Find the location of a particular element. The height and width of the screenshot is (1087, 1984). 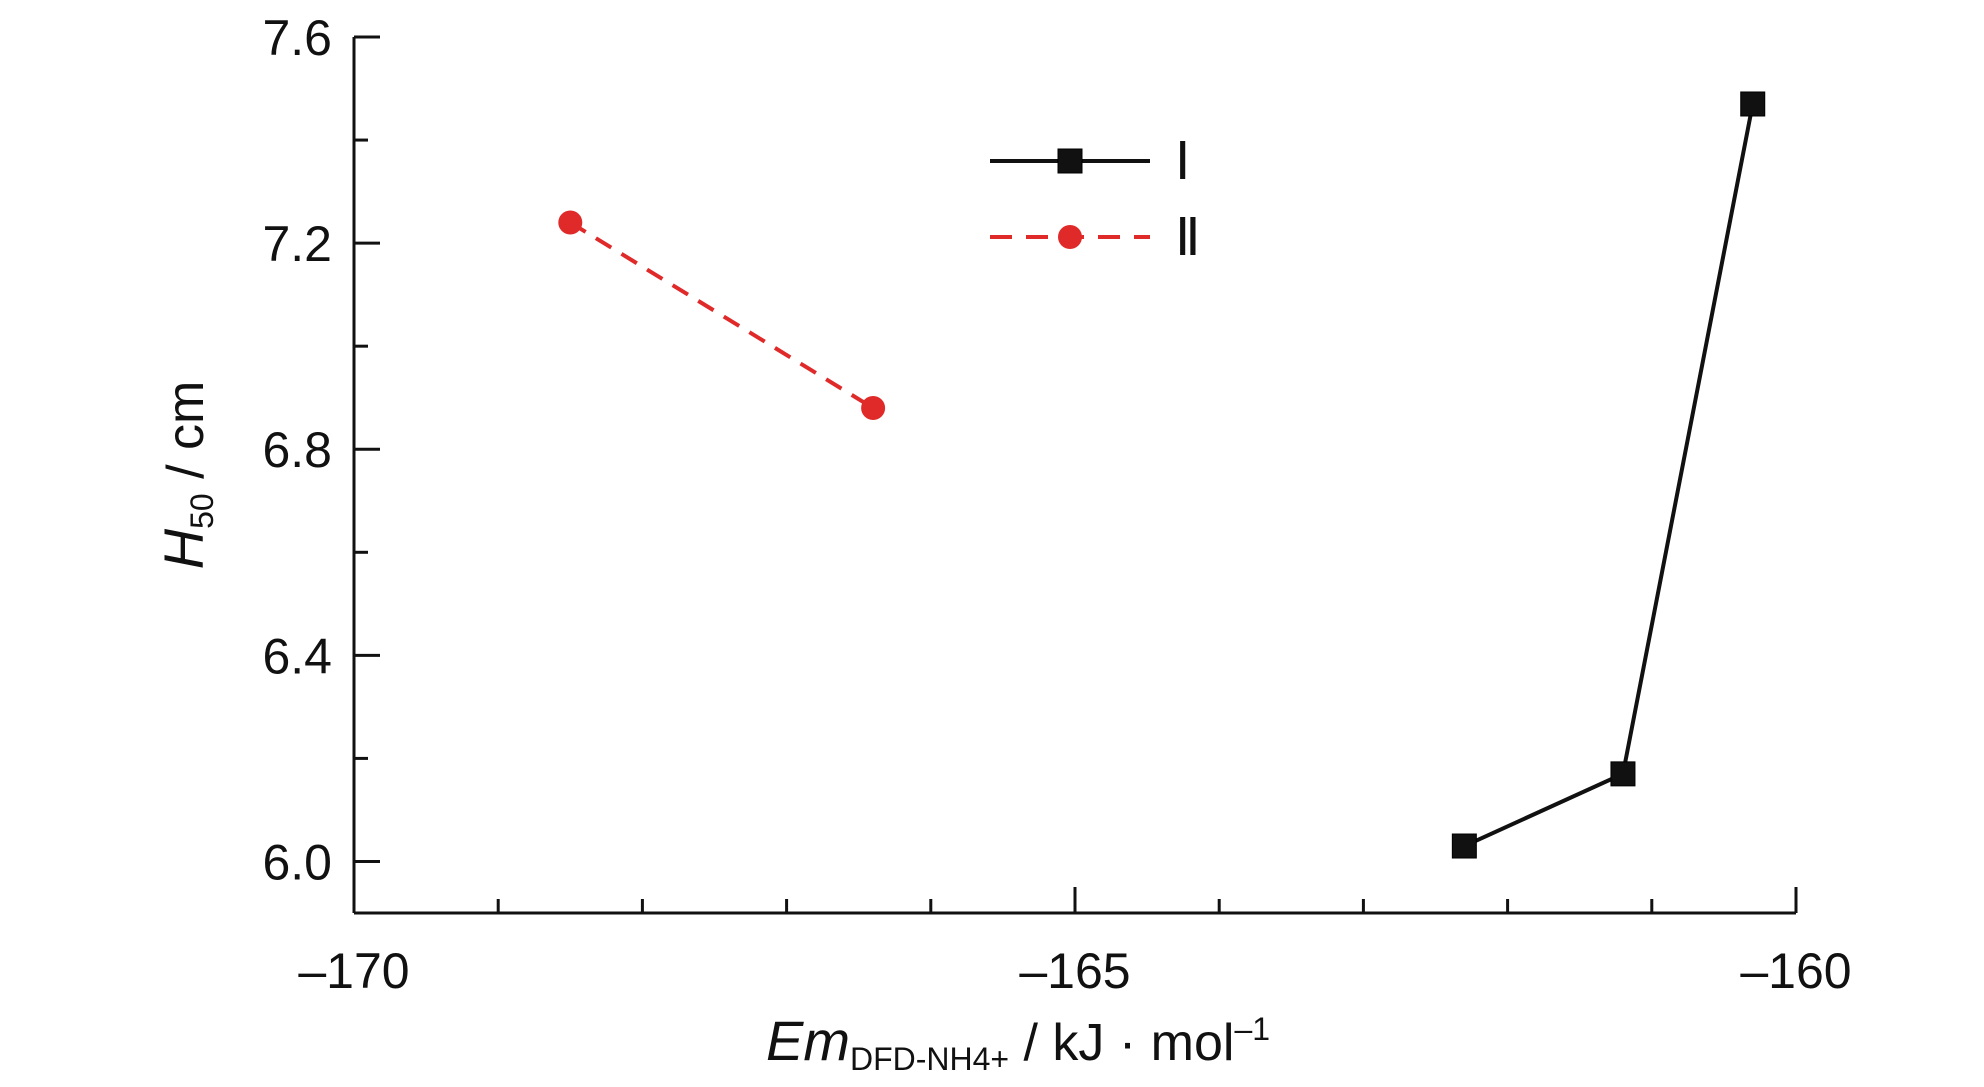

y-tick-label: 7.2 is located at coordinates (297, 244).